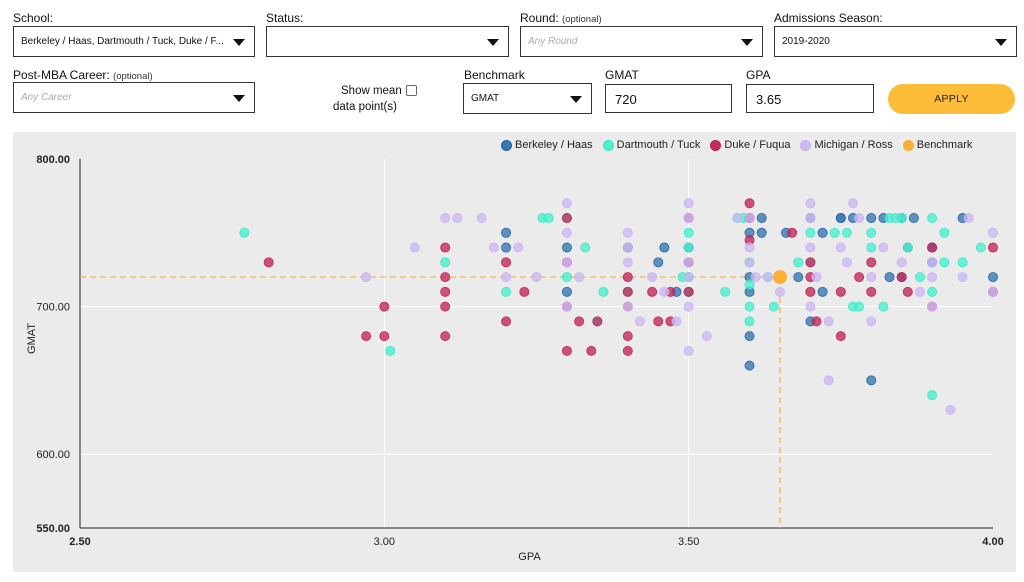  What do you see at coordinates (387, 41) in the screenshot?
I see `status-select` at bounding box center [387, 41].